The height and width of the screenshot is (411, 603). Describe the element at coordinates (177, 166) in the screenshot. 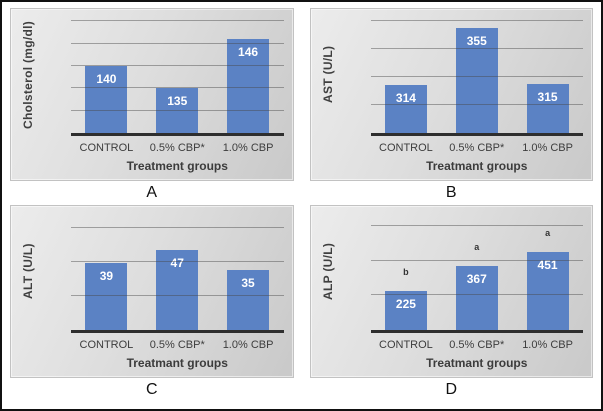

I see `x-axis-title: Treatment groups` at that location.